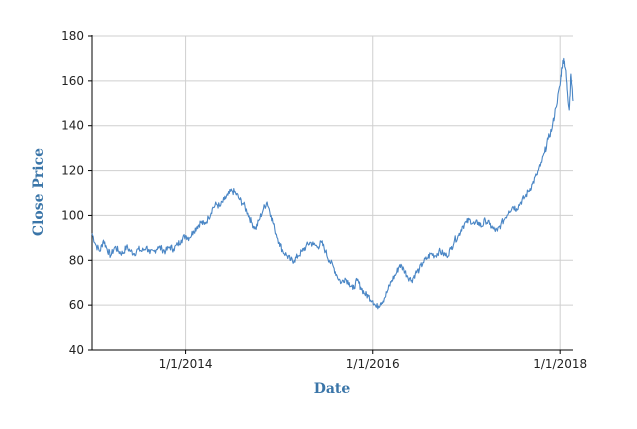 The height and width of the screenshot is (429, 637). I want to click on y-axis-title: Close Price, so click(39, 192).